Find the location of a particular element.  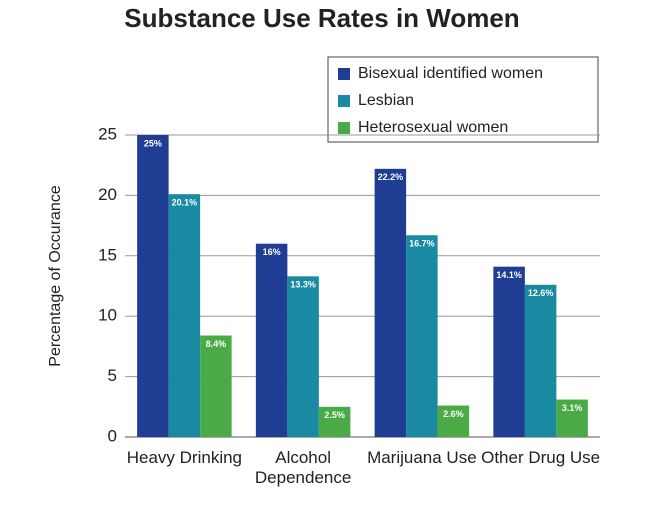

y-tick-label: 15 is located at coordinates (107, 254).